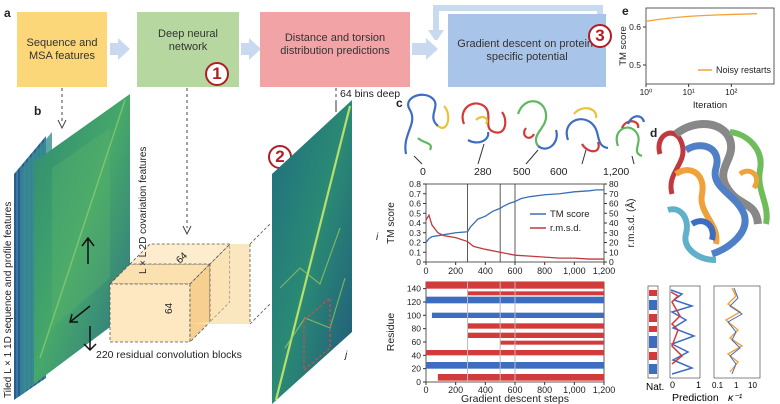 This screenshot has width=780, height=404. I want to click on xlabel: Gradient descent steps, so click(515, 398).